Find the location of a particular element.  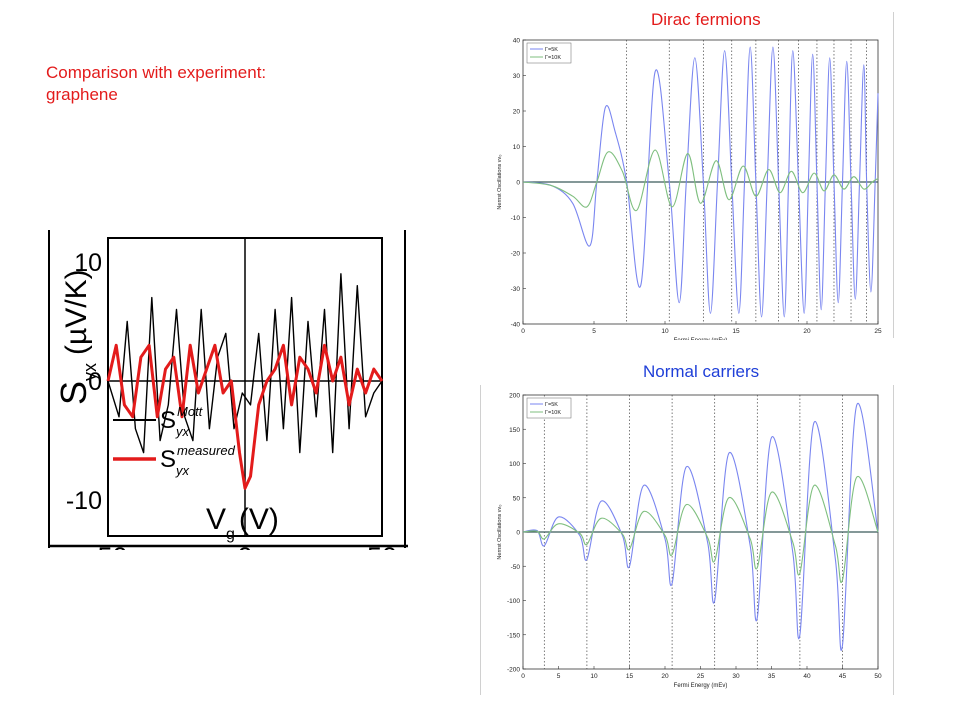

y-tick-label: 40 is located at coordinates (517, 41).